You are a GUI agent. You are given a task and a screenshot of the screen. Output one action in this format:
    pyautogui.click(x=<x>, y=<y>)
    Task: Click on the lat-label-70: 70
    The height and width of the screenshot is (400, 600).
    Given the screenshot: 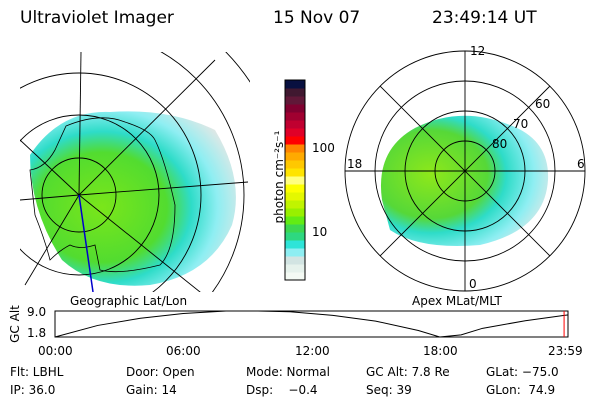 What is the action you would take?
    pyautogui.click(x=521, y=124)
    